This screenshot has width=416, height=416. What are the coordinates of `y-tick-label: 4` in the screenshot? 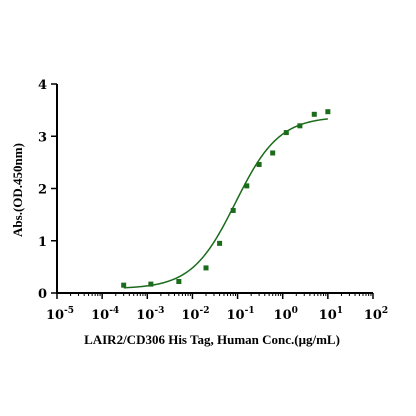 It's located at (42, 85).